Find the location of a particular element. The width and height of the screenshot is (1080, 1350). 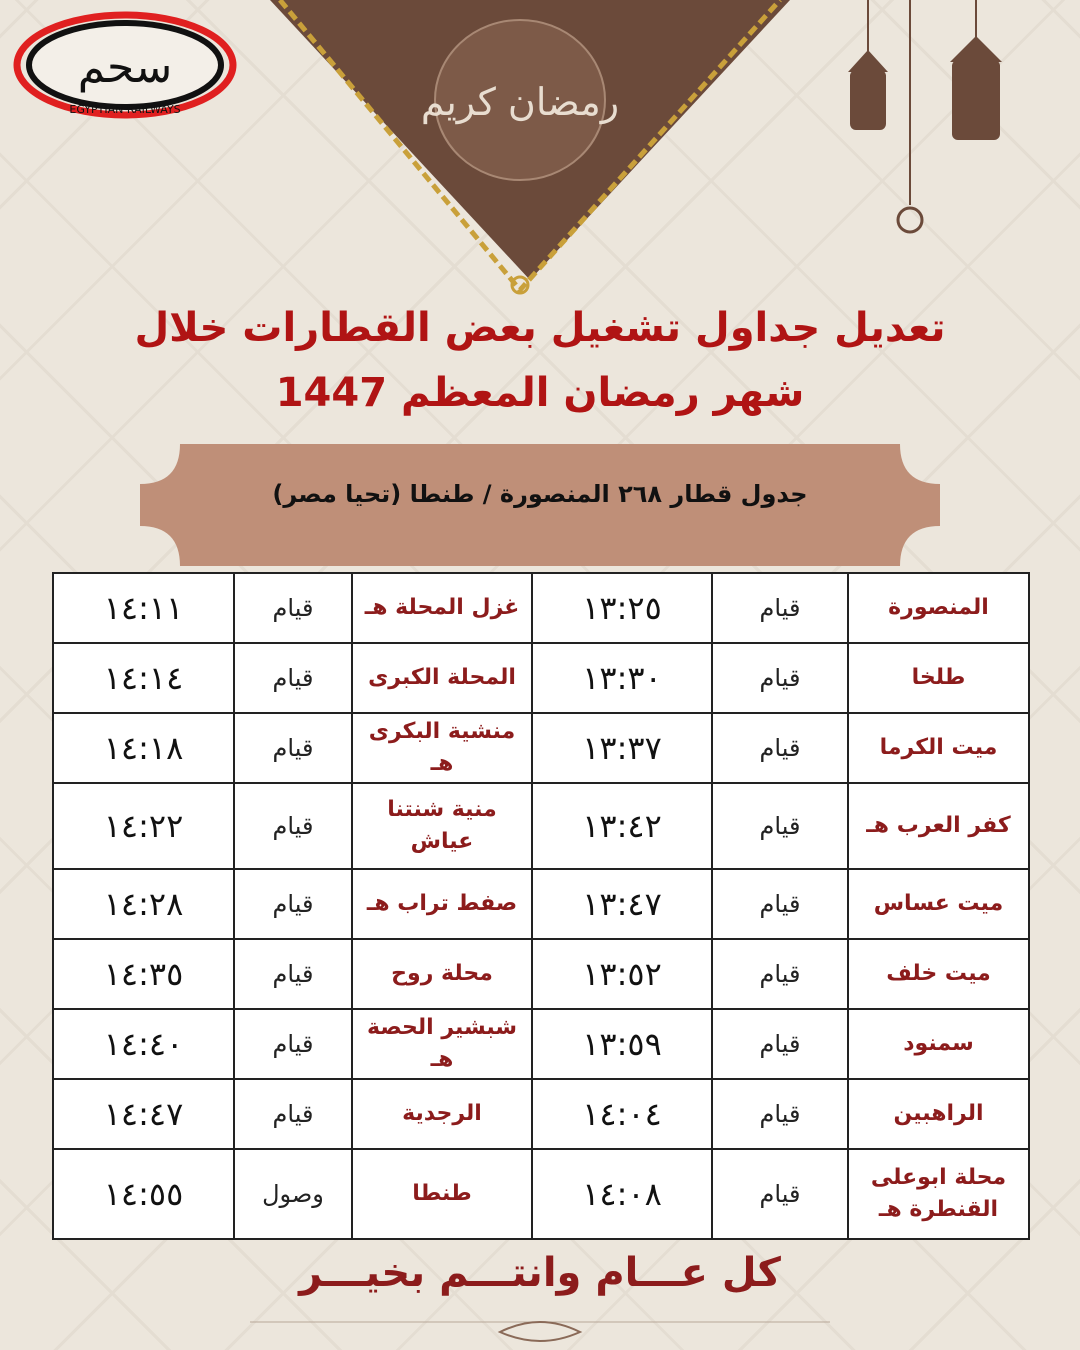

time-cell: ١٤:١٨ is located at coordinates (143, 748).